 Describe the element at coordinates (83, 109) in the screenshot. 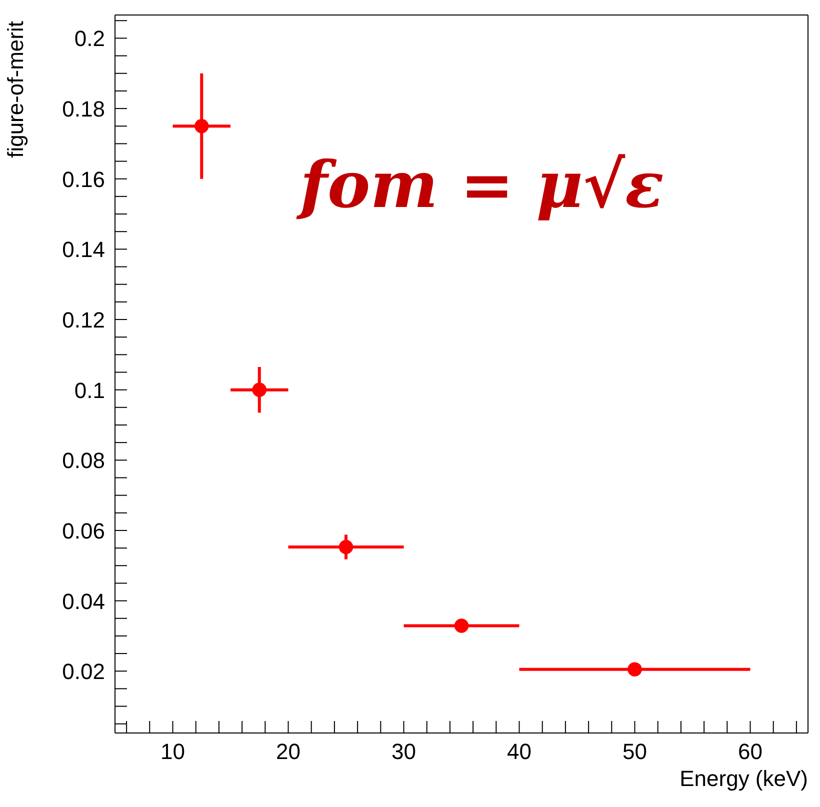

I see `y-tick-label: 0.18` at that location.